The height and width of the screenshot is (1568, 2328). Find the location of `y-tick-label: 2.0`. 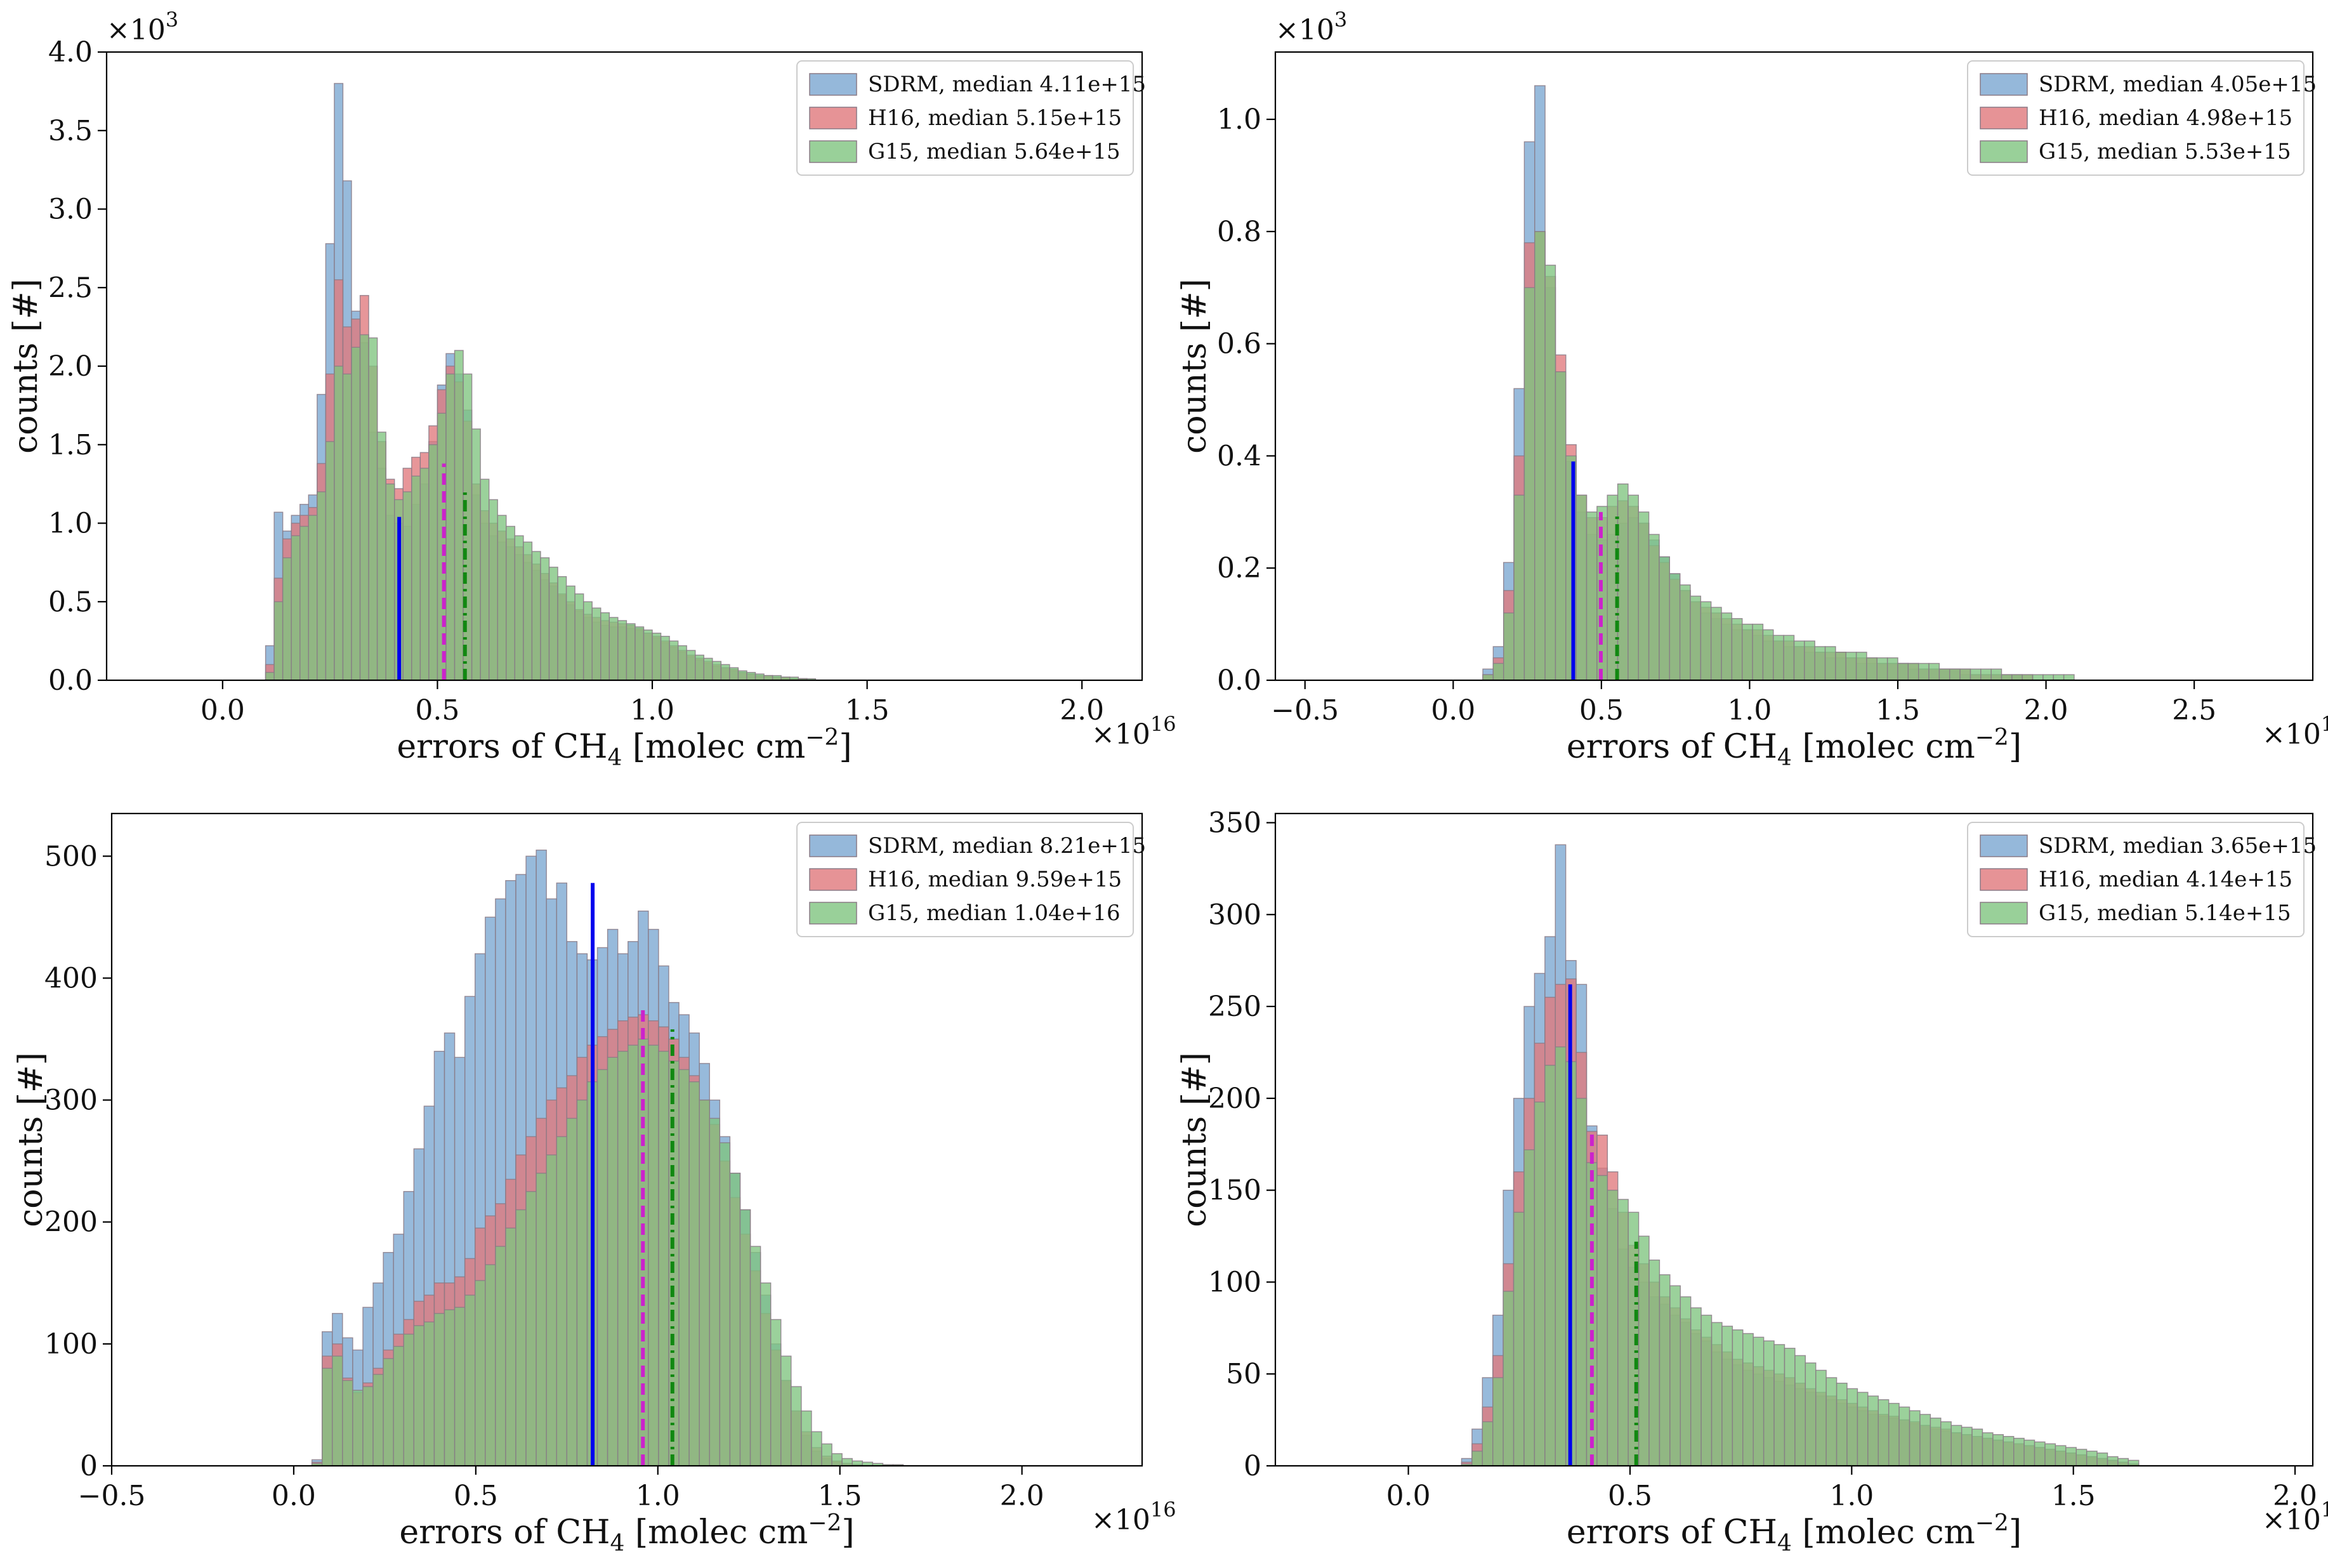

y-tick-label: 2.0 is located at coordinates (70, 366).